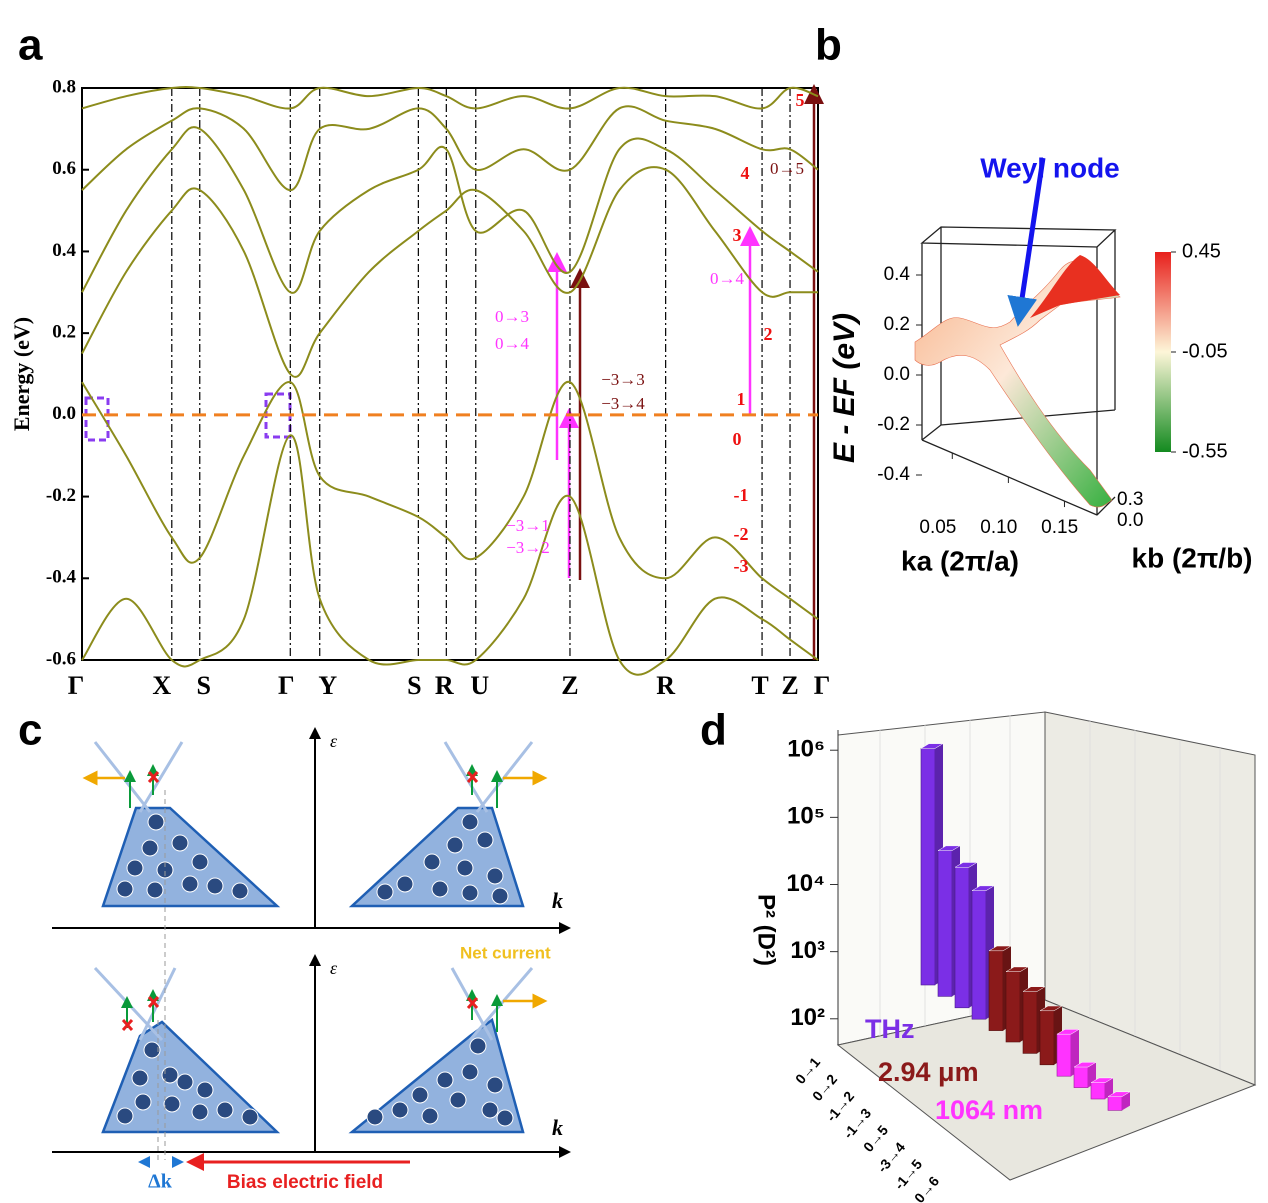  Describe the element at coordinates (1205, 351) in the screenshot. I see `colorbar-tick-label: -0.05` at that location.